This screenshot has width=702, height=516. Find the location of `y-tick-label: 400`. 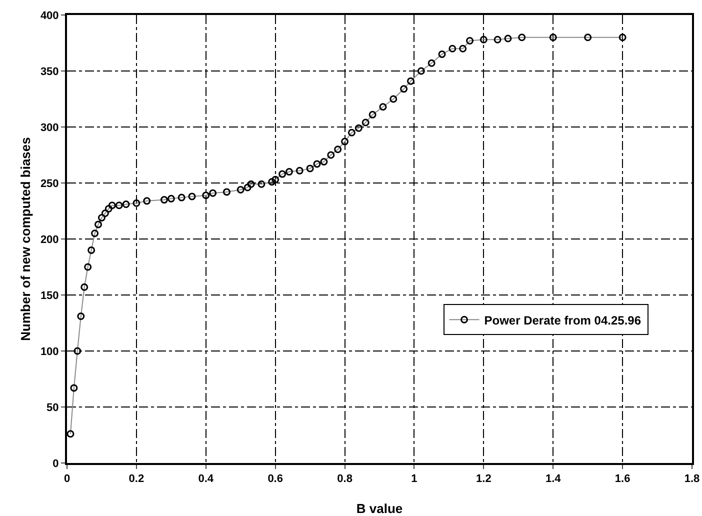

y-tick-label: 400 is located at coordinates (49, 16).